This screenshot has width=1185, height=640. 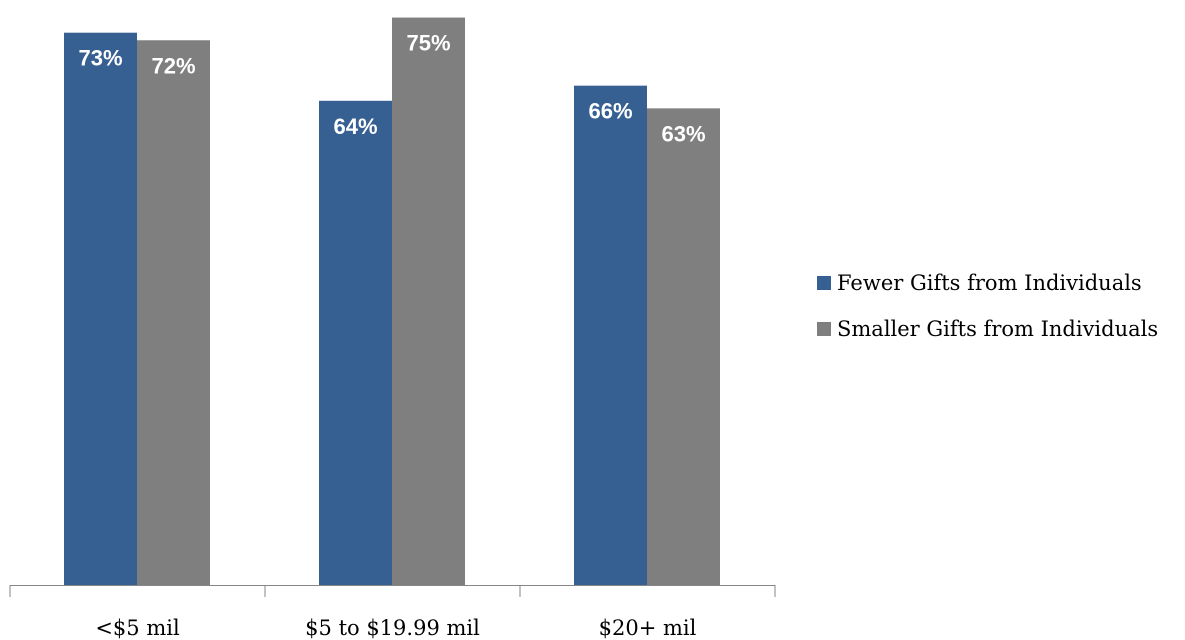 What do you see at coordinates (137, 628) in the screenshot?
I see `x-tick-label: <$5 mil` at bounding box center [137, 628].